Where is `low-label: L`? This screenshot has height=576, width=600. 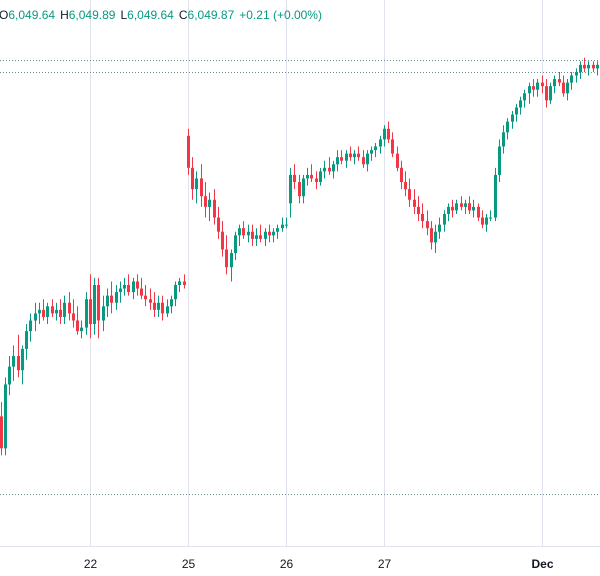
low-label: L is located at coordinates (123, 15).